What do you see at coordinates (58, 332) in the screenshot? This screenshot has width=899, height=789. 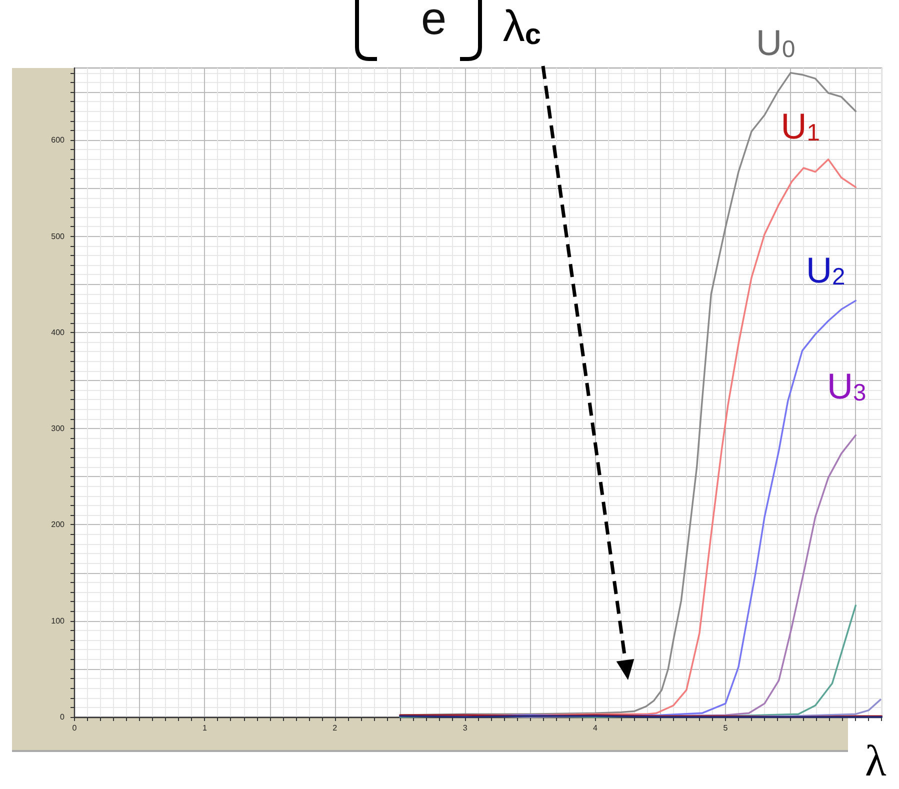 I see `y-tick-label: 400` at bounding box center [58, 332].